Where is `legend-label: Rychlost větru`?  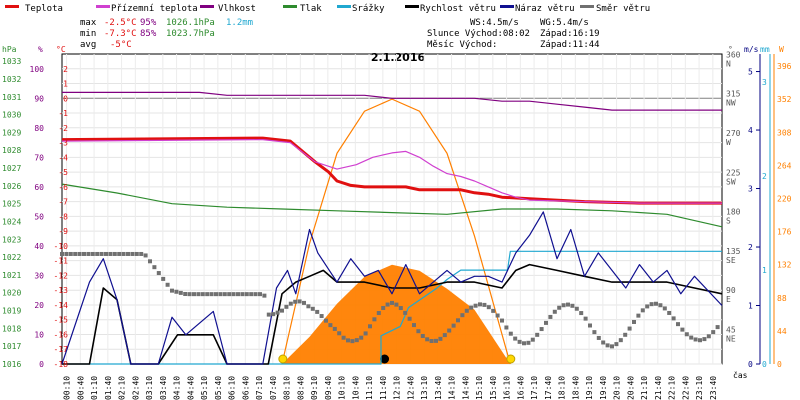
legend-label: Rychlost větru is located at coordinates (458, 9).